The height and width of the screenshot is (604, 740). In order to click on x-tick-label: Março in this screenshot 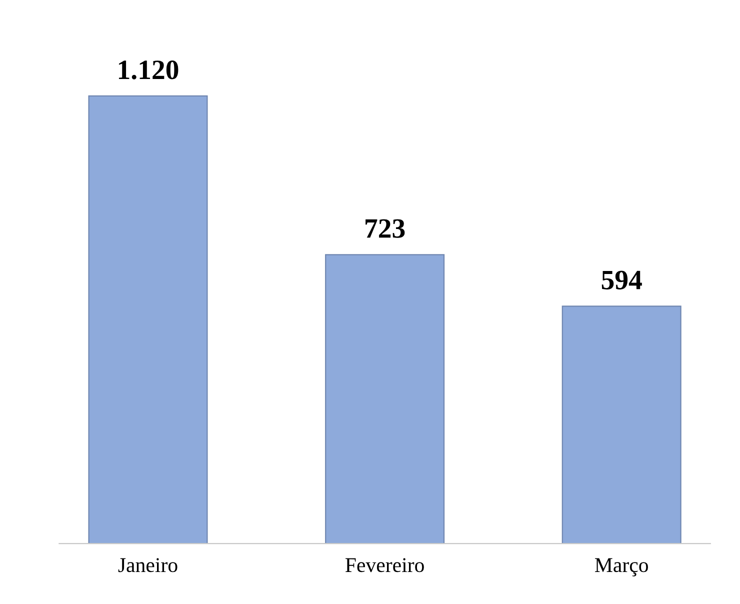, I will do `click(621, 567)`.